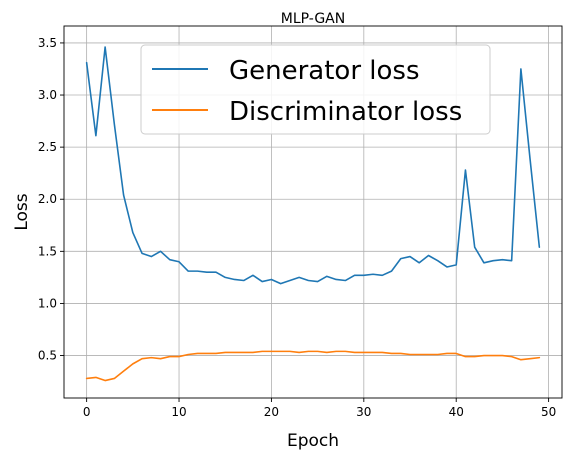 Image resolution: width=573 pixels, height=461 pixels. What do you see at coordinates (313, 19) in the screenshot?
I see `chart-title: MLP-GAN` at bounding box center [313, 19].